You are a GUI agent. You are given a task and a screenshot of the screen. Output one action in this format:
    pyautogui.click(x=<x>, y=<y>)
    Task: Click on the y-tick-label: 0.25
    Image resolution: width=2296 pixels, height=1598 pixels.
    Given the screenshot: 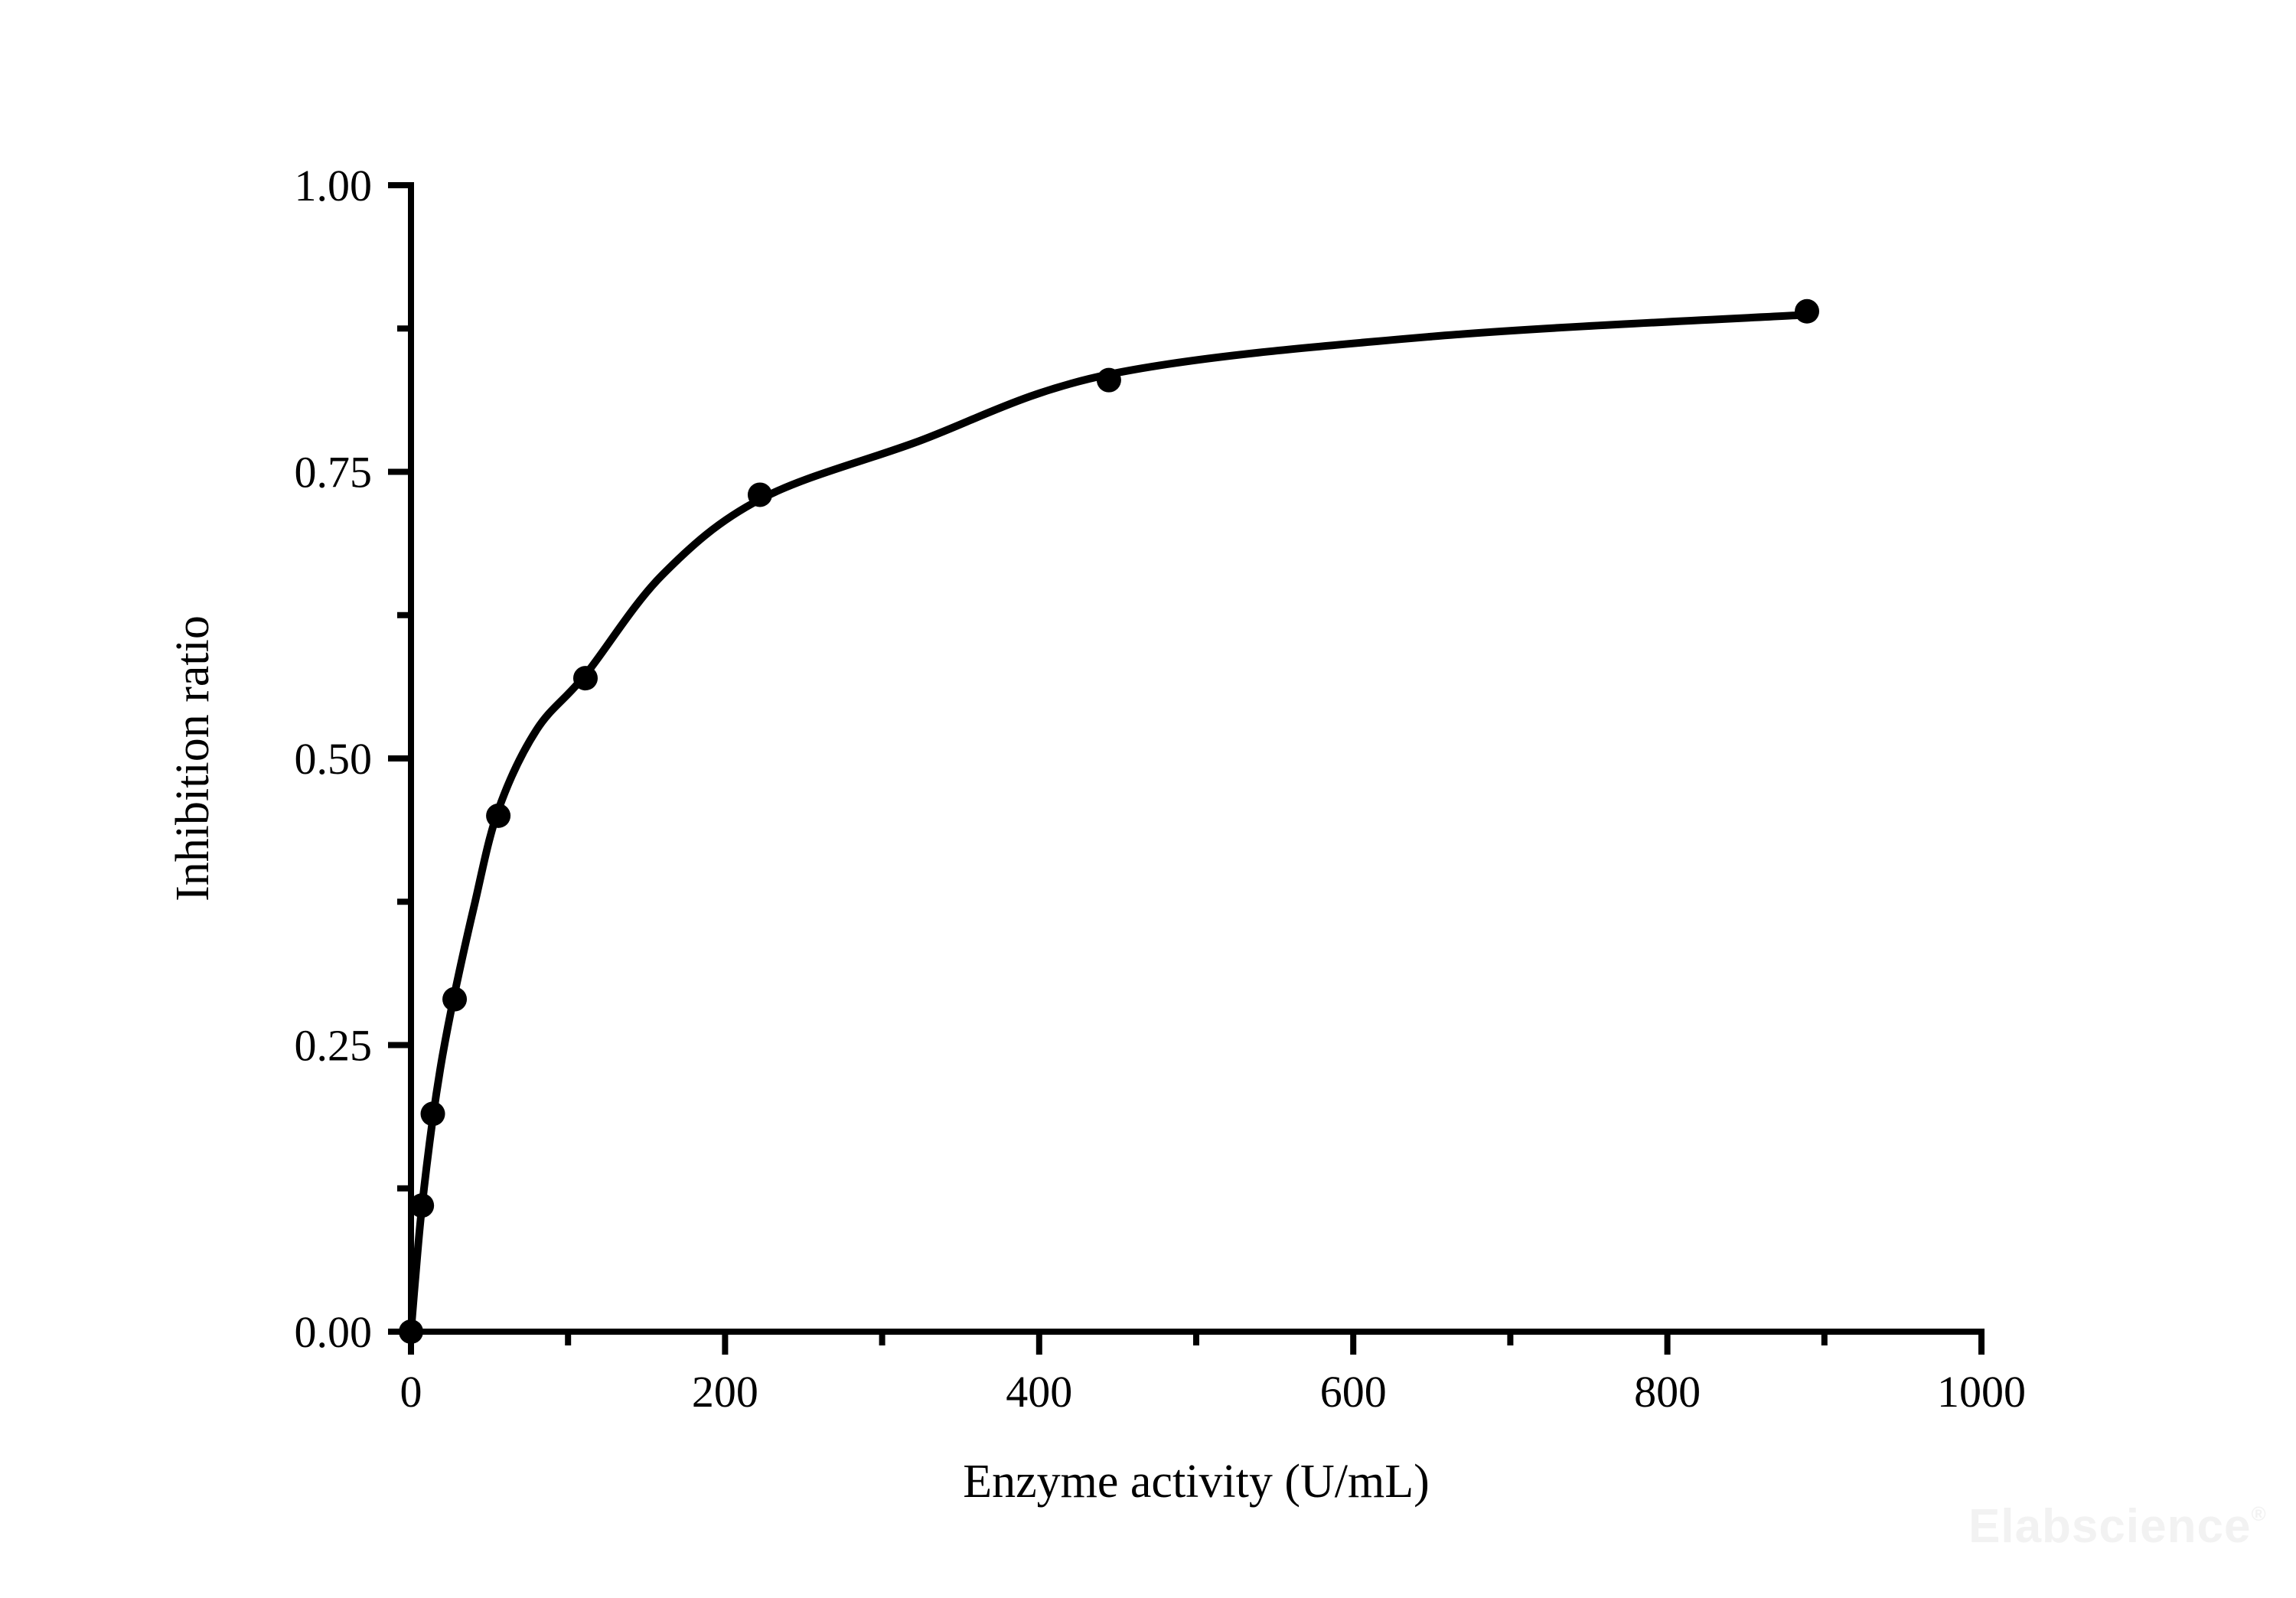 What is the action you would take?
    pyautogui.click(x=334, y=1046)
    